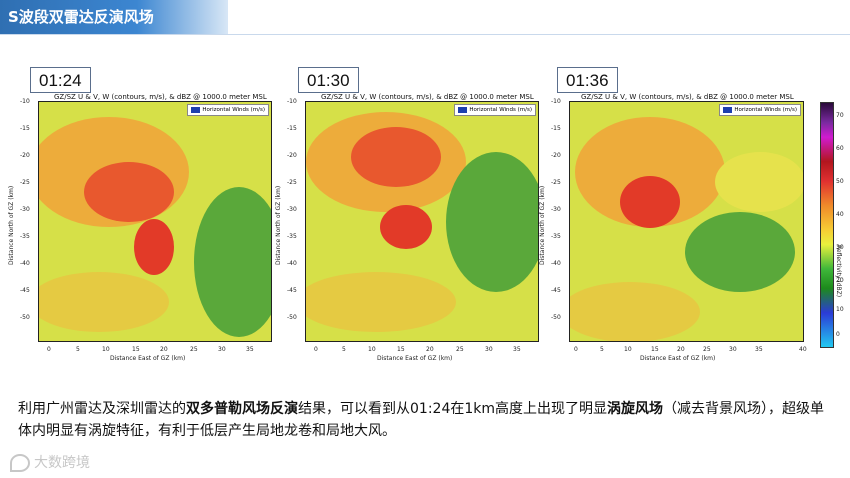 This screenshot has height=478, width=850. I want to click on colorbar-label: Reflectivity (dBZ), so click(838, 271).